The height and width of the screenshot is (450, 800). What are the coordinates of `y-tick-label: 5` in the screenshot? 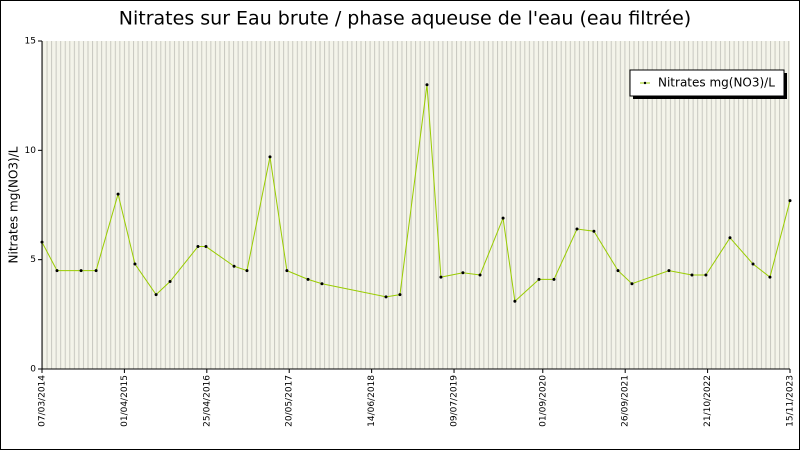 It's located at (33, 260).